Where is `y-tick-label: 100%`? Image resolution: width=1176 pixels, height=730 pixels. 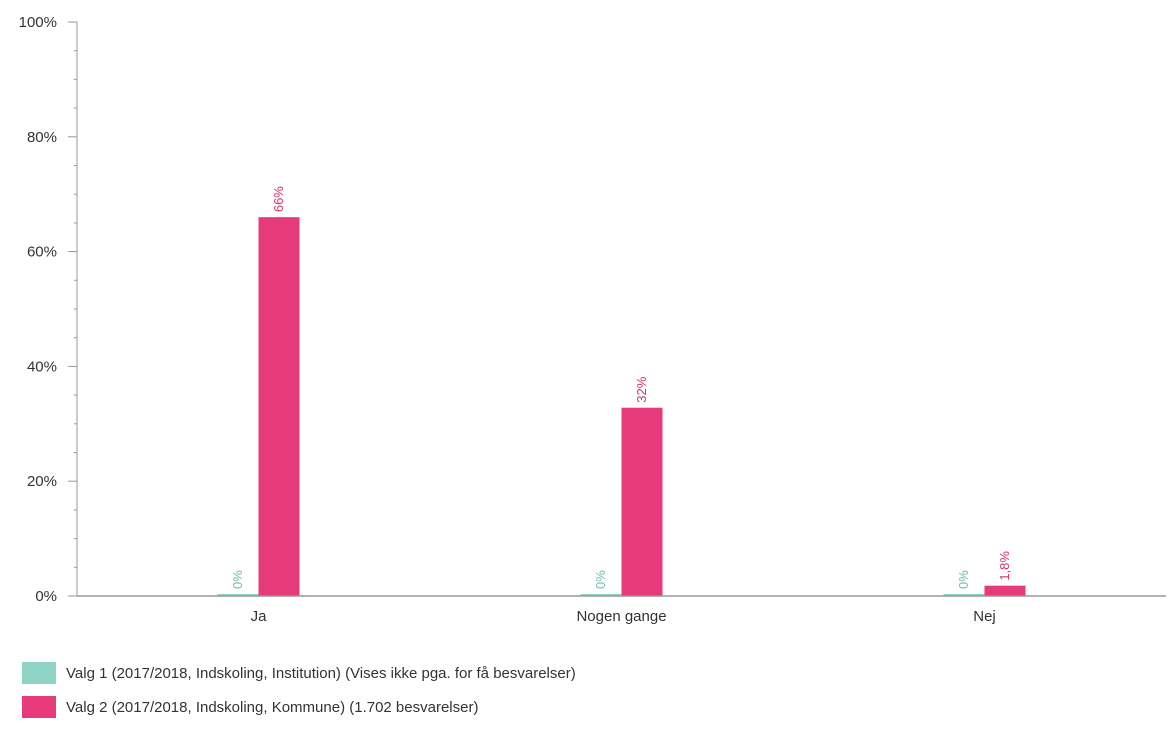 y-tick-label: 100% is located at coordinates (38, 22).